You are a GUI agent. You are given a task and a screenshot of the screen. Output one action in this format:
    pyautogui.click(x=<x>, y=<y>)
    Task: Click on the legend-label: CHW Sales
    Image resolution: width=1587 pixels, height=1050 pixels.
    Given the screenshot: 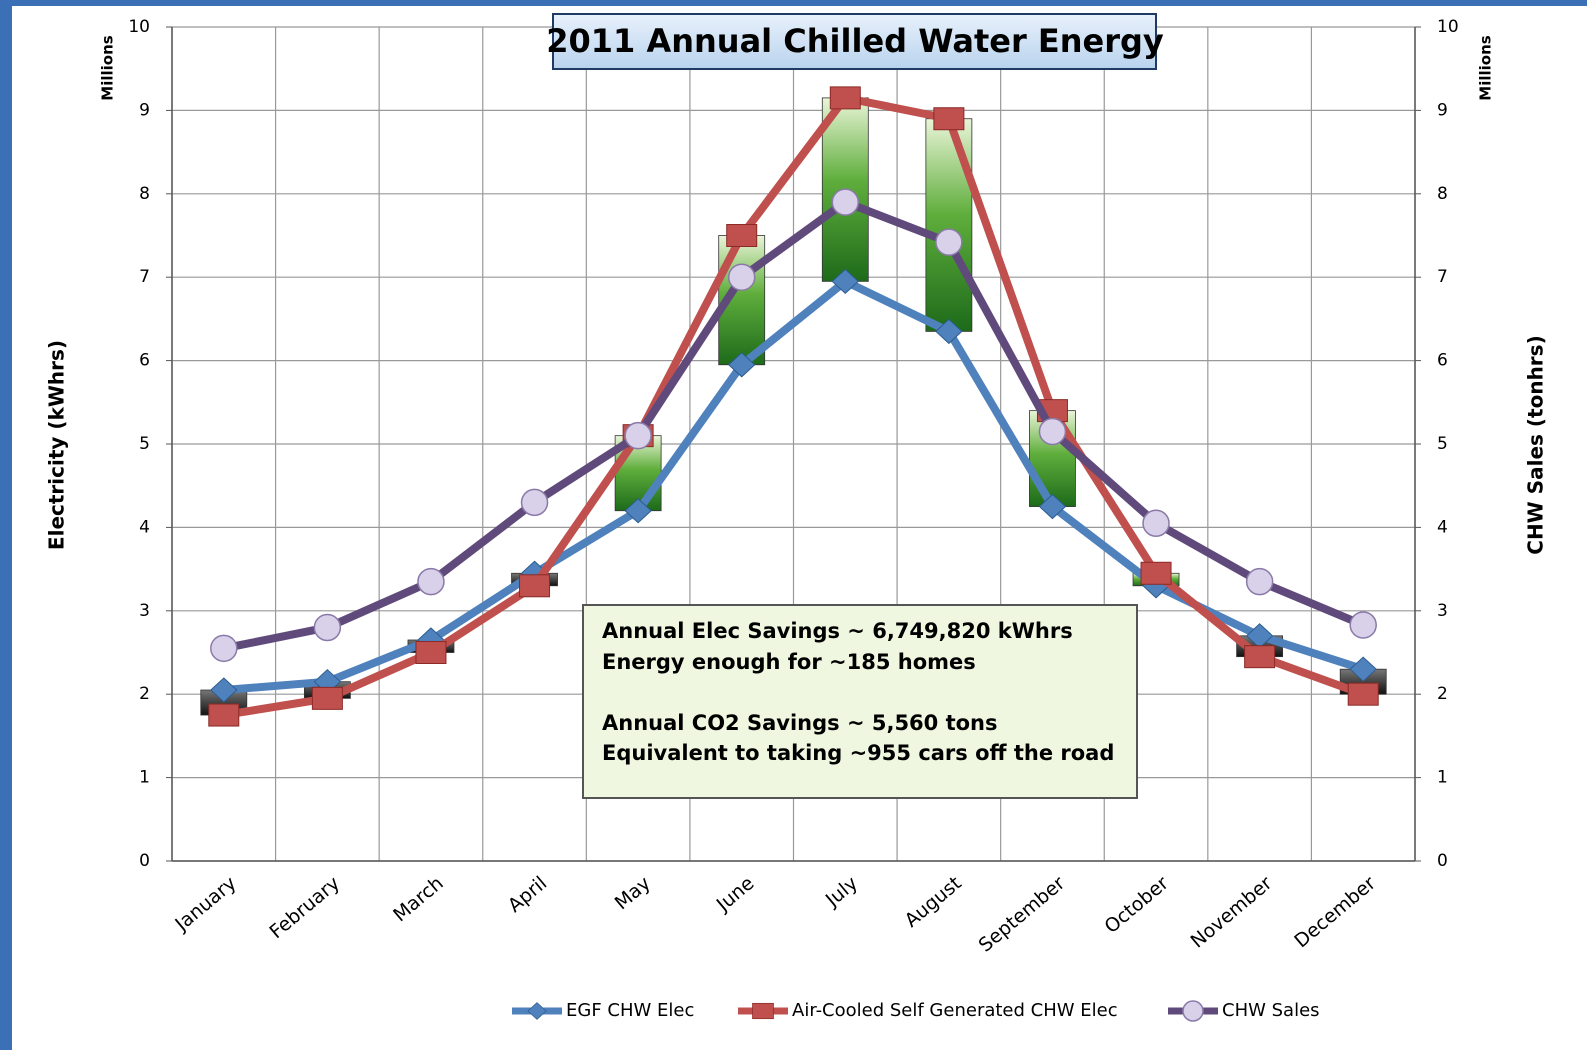 What is the action you would take?
    pyautogui.click(x=1271, y=1010)
    